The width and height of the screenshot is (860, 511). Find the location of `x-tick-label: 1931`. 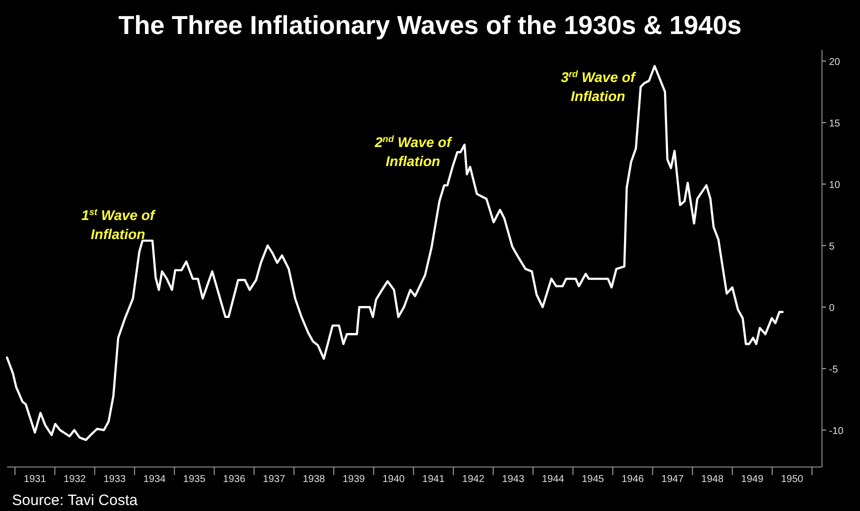

x-tick-label: 1931 is located at coordinates (35, 479).